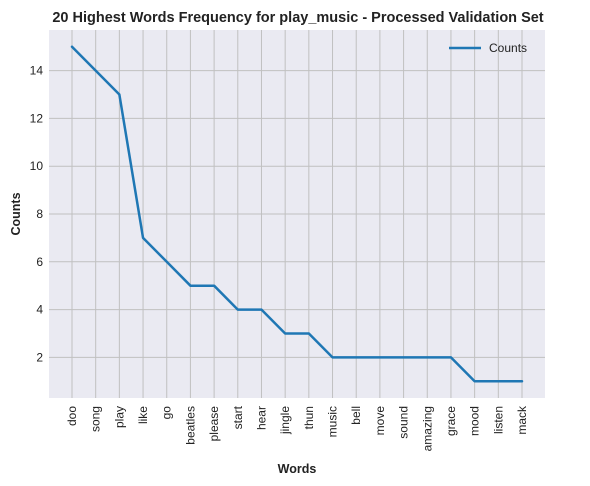 The height and width of the screenshot is (486, 590). What do you see at coordinates (190, 425) in the screenshot?
I see `x-tick-label: beatles` at bounding box center [190, 425].